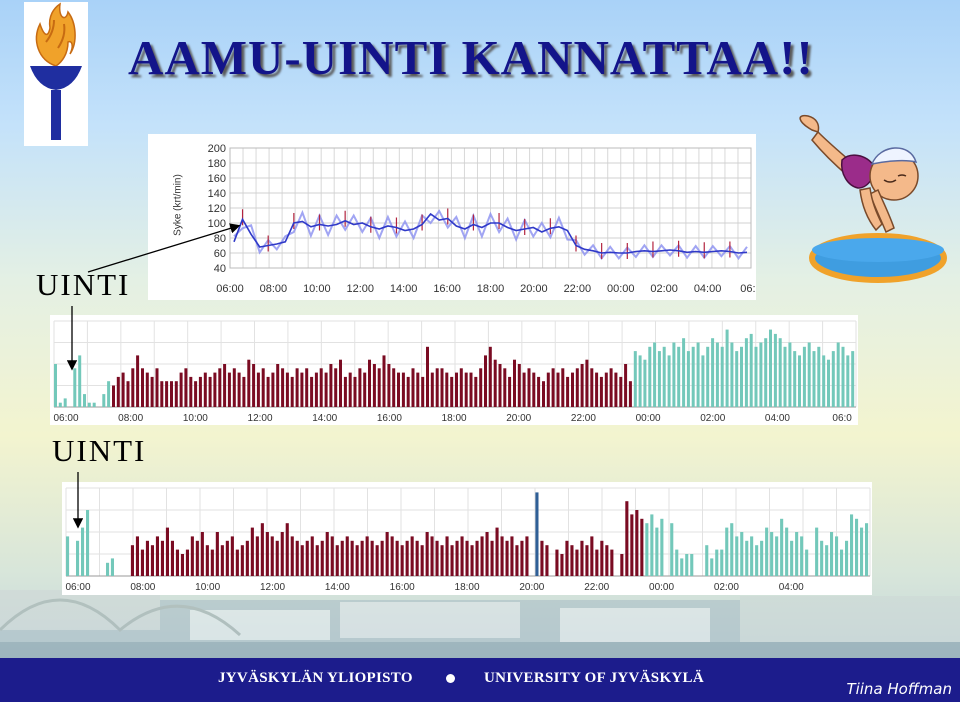 The width and height of the screenshot is (960, 702). Describe the element at coordinates (578, 289) in the screenshot. I see `x-tick-label: 22:00` at that location.